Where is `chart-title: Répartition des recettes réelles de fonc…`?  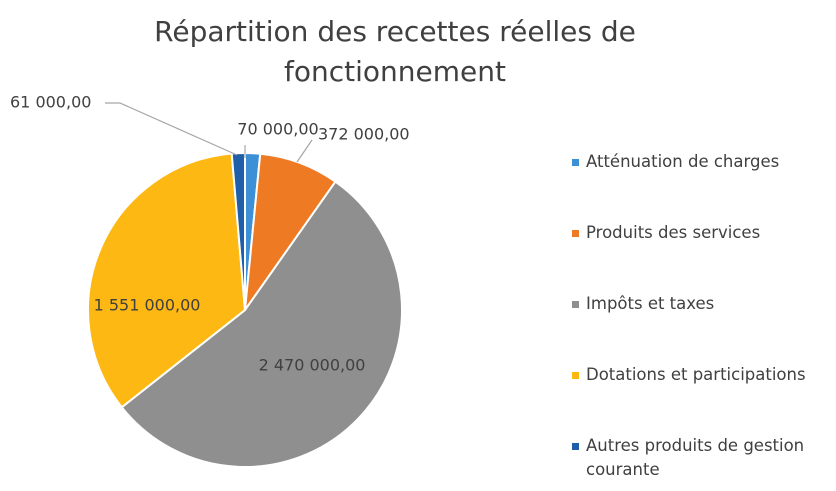 chart-title: Répartition des recettes réelles de fonc… is located at coordinates (395, 51).